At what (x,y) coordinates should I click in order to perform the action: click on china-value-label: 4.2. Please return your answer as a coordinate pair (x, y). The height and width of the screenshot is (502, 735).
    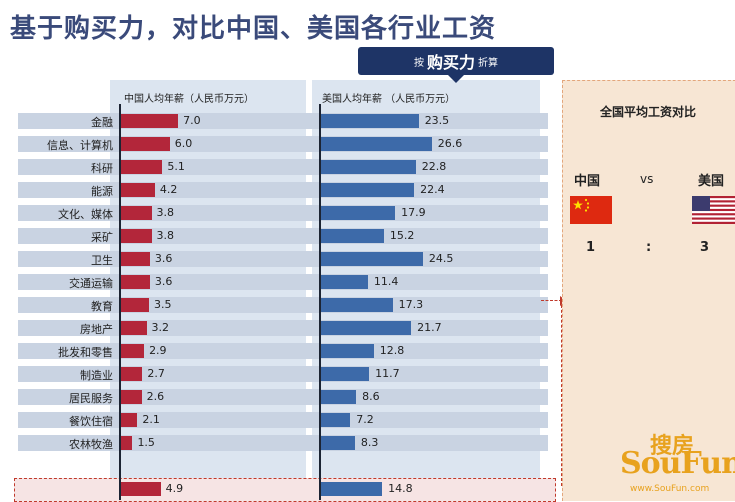
    Looking at the image, I should click on (168, 189).